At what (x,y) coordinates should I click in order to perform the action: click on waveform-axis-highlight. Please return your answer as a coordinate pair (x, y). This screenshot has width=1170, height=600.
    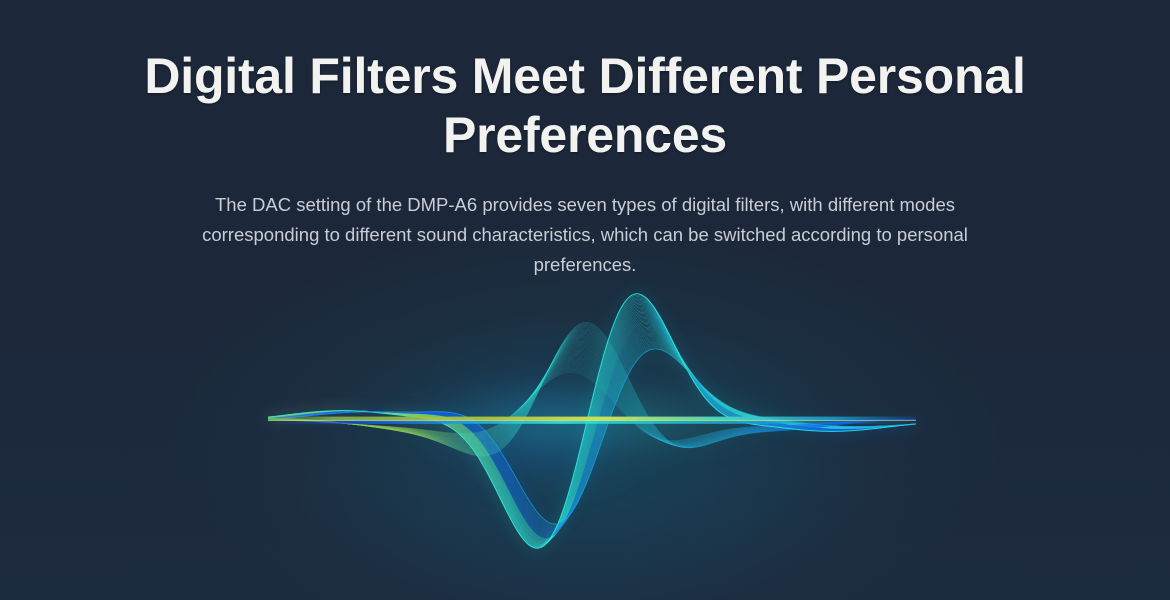
    Looking at the image, I should click on (592, 420).